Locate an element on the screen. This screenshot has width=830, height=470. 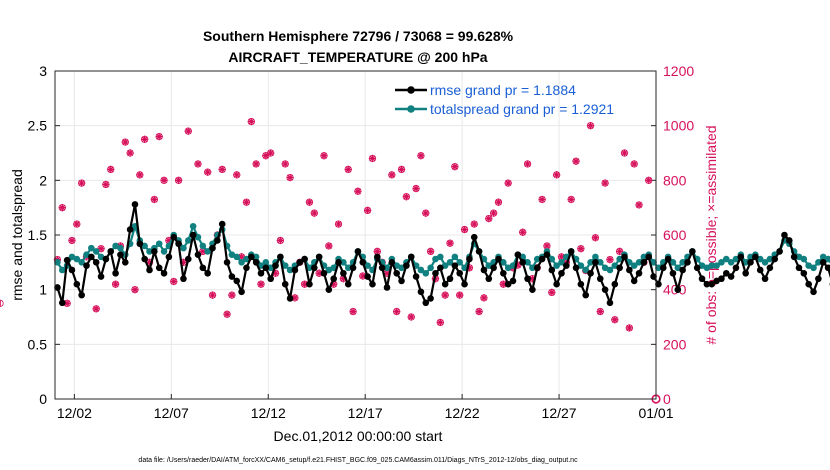
x-tick-label: 12/02 is located at coordinates (74, 413).